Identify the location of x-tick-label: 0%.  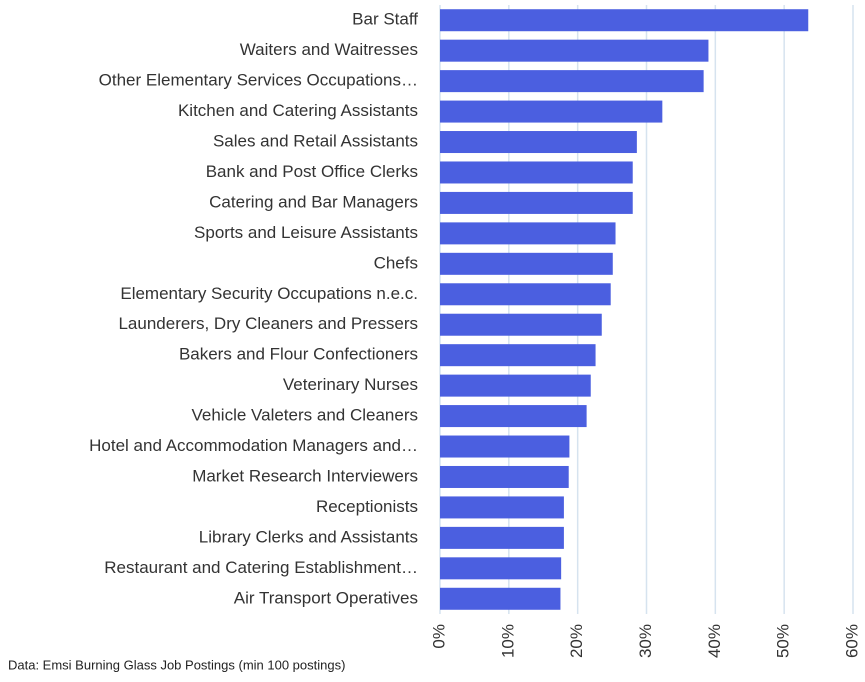
(438, 636).